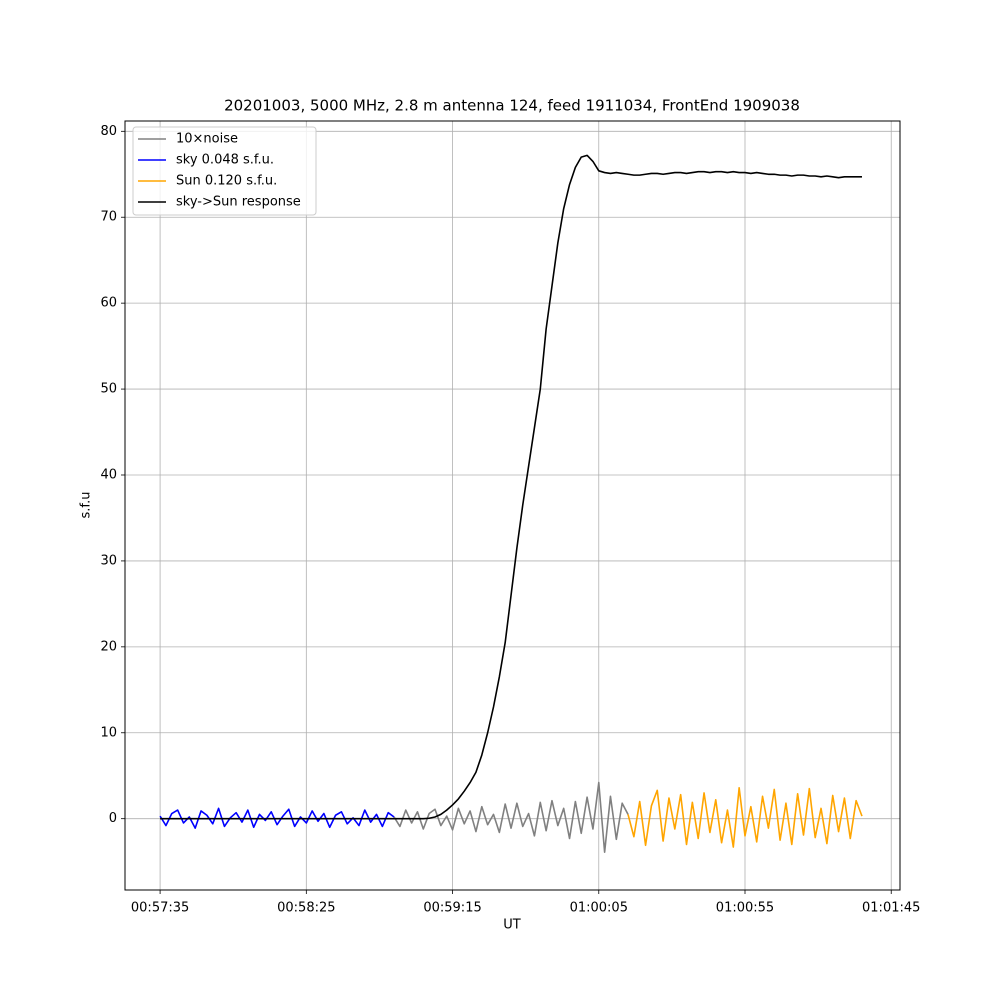  I want to click on y-axis-label: s.f.u, so click(86, 505).